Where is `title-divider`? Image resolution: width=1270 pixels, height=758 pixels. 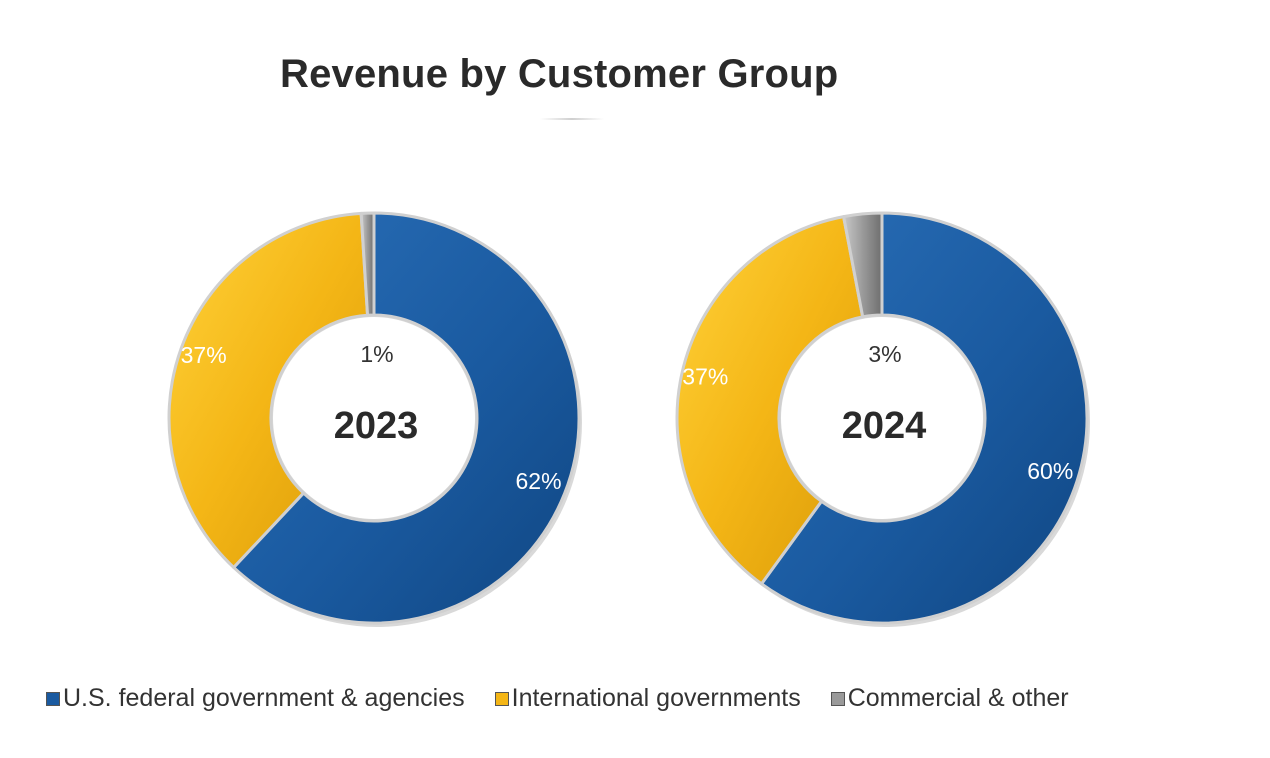 title-divider is located at coordinates (572, 119).